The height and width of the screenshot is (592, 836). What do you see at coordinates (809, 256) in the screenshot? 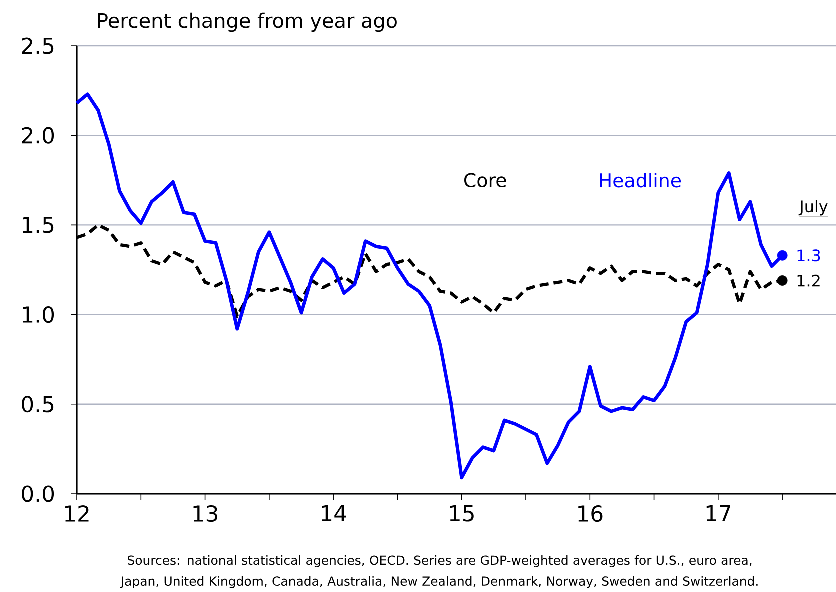
I see `data-label: 1.3` at bounding box center [809, 256].